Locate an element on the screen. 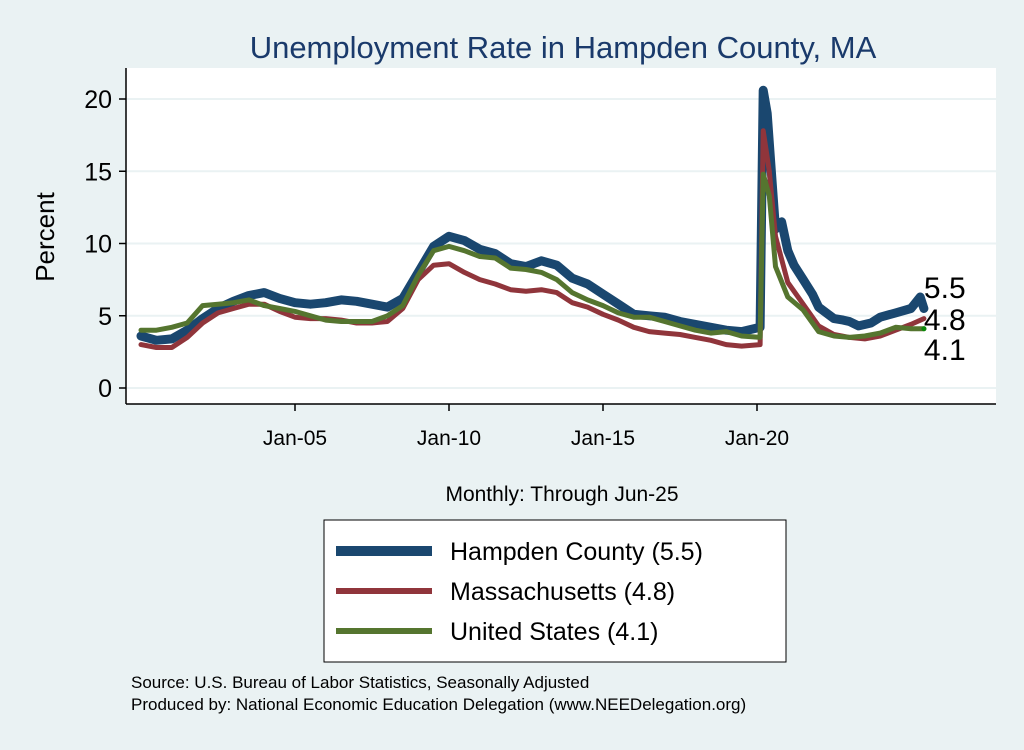 Image resolution: width=1024 pixels, height=750 pixels. end-marker is located at coordinates (924, 329).